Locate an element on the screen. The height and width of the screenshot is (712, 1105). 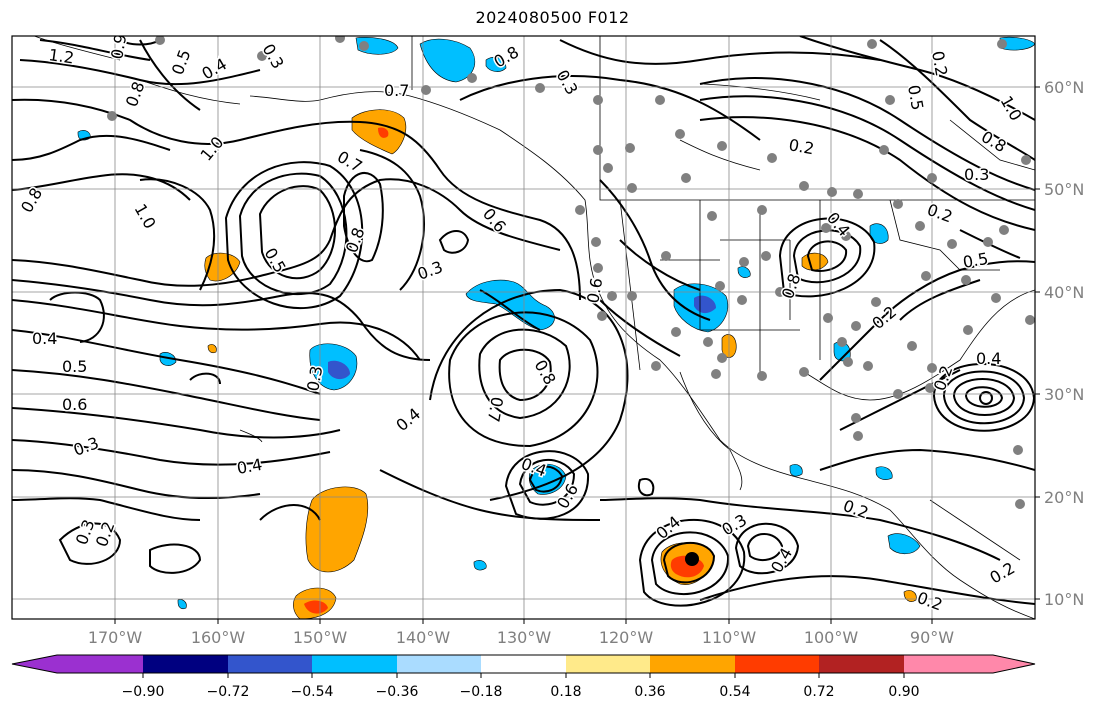
contour-label: 1.2 is located at coordinates (61, 56).